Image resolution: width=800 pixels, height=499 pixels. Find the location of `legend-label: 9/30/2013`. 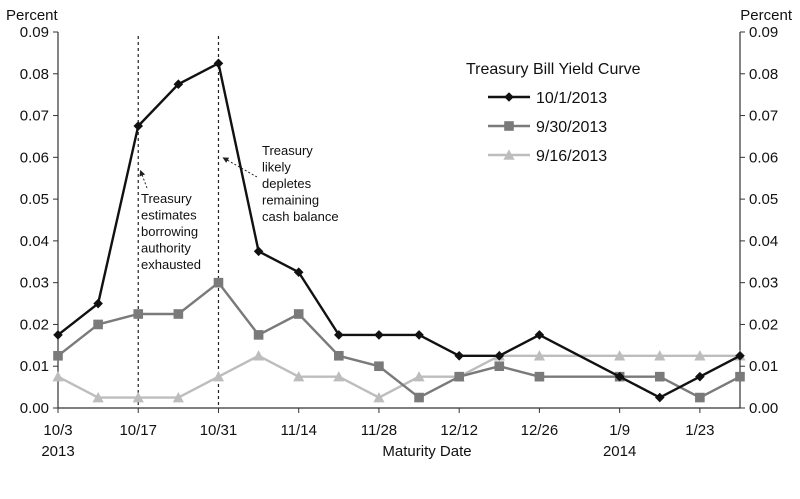

legend-label: 9/30/2013 is located at coordinates (571, 127).